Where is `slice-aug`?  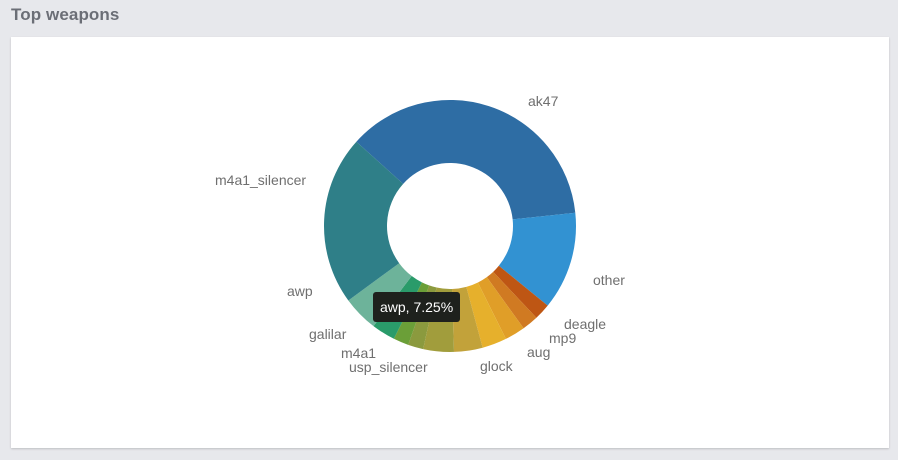
slice-aug is located at coordinates (500, 308).